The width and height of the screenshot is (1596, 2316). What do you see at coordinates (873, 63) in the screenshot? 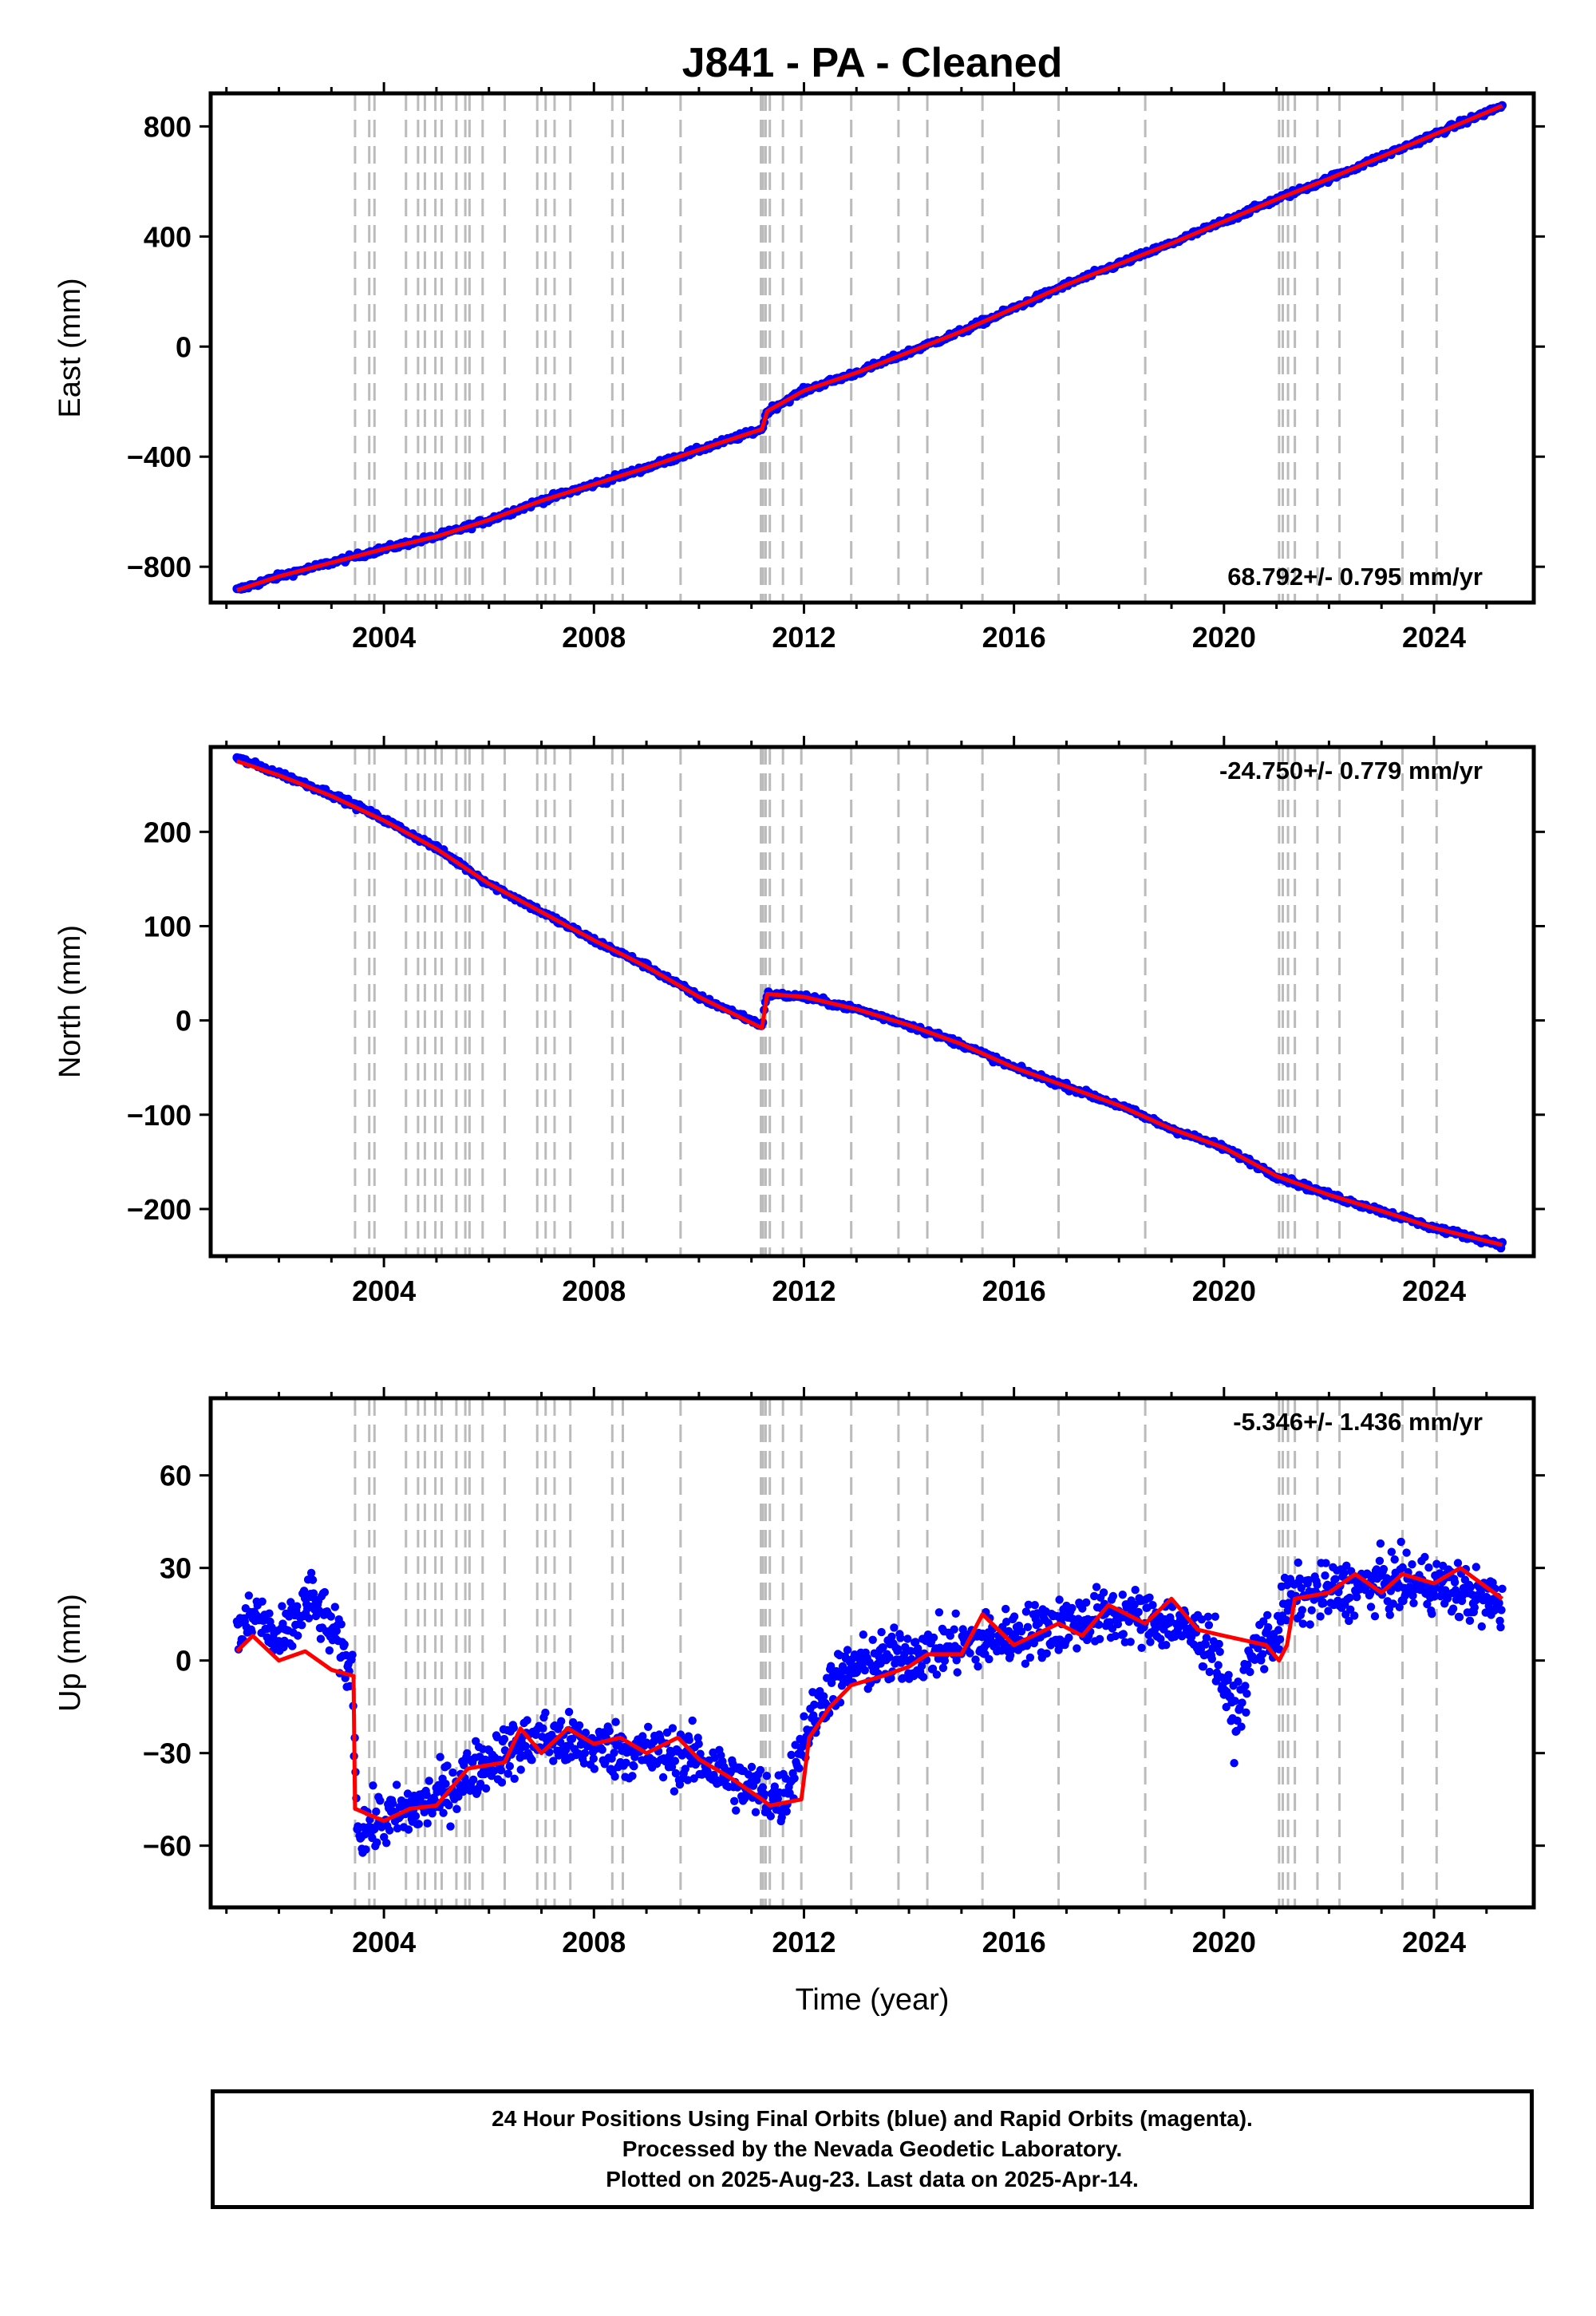
I see `figure-title: J841 - PA - Cleaned` at bounding box center [873, 63].